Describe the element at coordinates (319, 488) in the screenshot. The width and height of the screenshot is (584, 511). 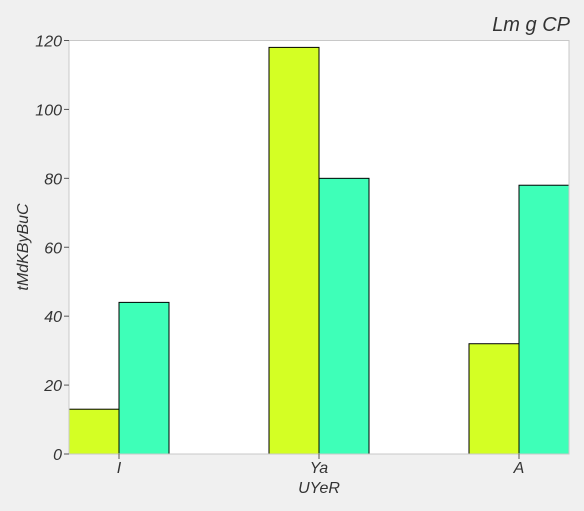
I see `x-axis-label: UYeR` at that location.